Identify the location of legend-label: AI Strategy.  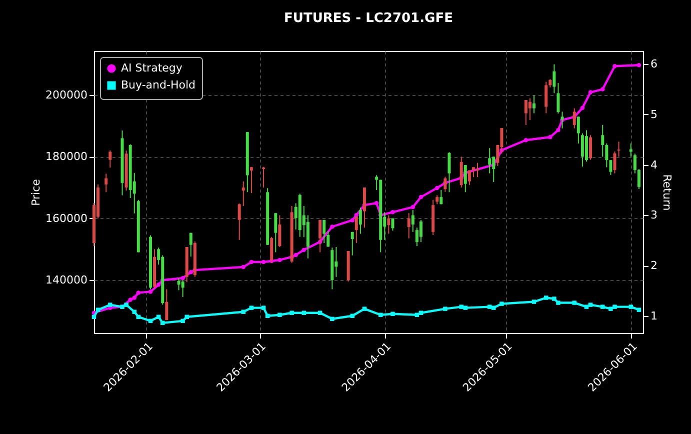
(152, 68).